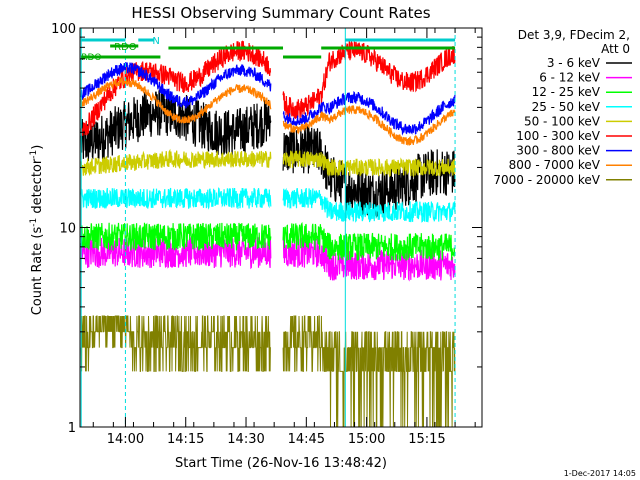 The height and width of the screenshot is (480, 640). Describe the element at coordinates (555, 165) in the screenshot. I see `legend-label-8: 800 - 7000 keV` at that location.